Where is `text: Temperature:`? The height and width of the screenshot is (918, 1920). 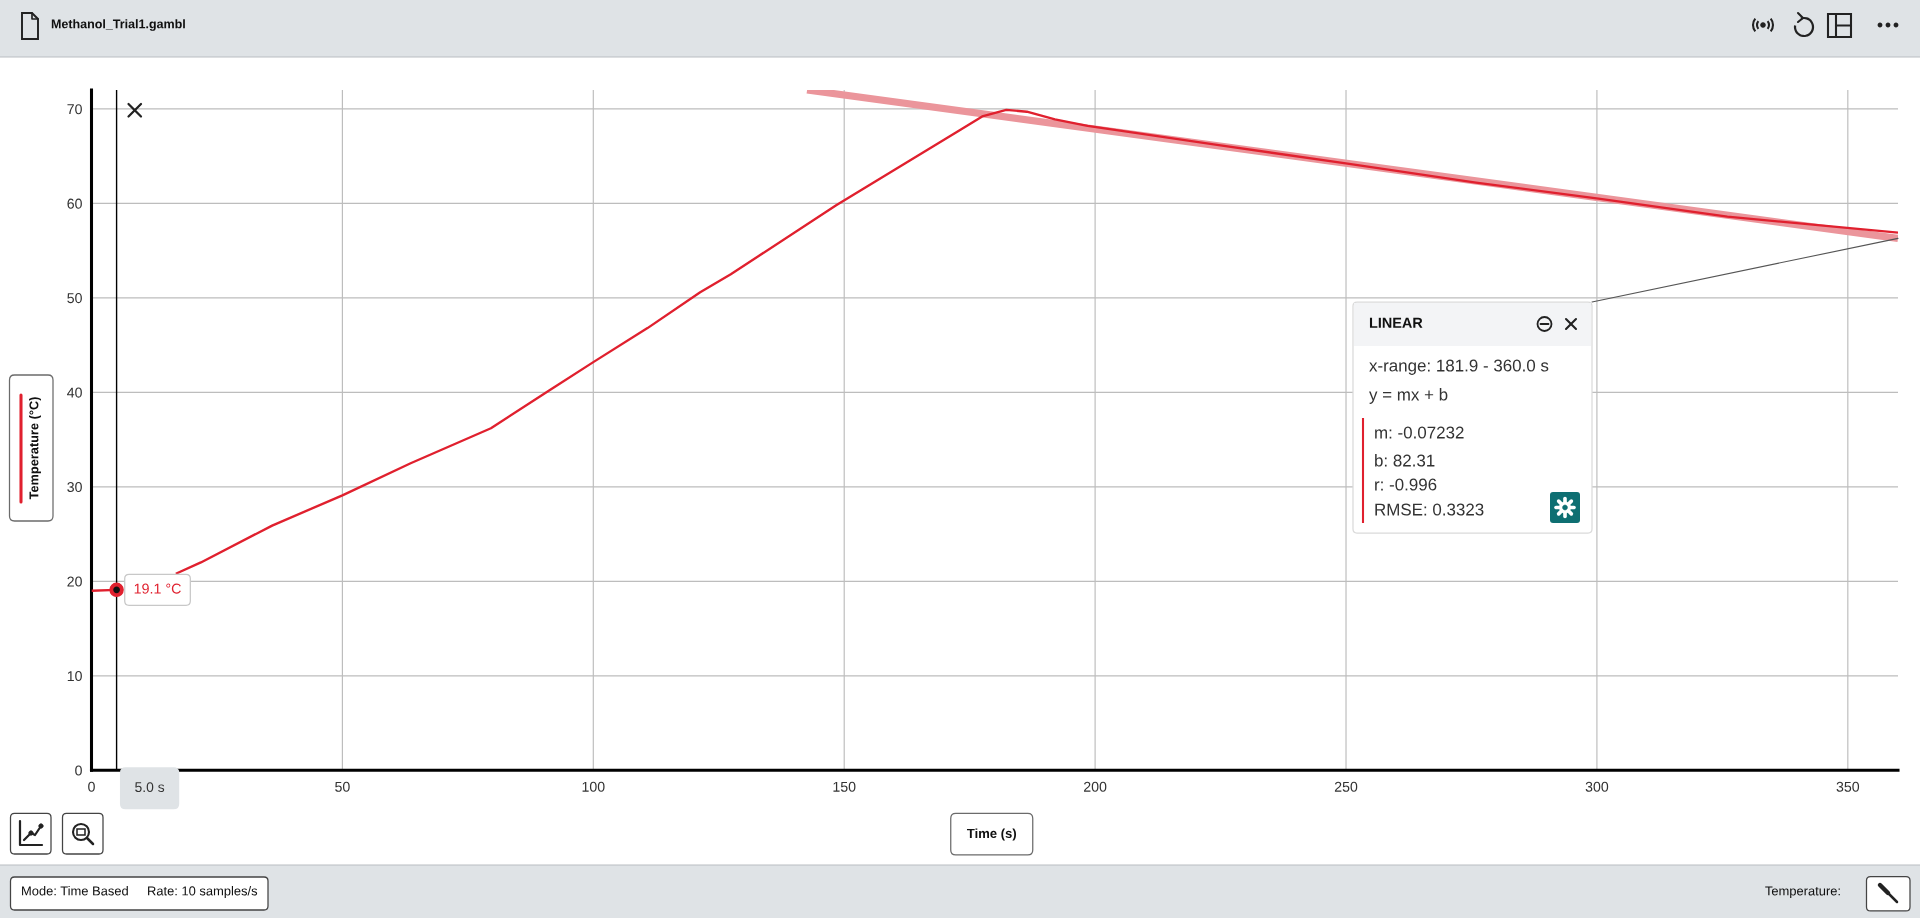 text: Temperature: is located at coordinates (1802, 892).